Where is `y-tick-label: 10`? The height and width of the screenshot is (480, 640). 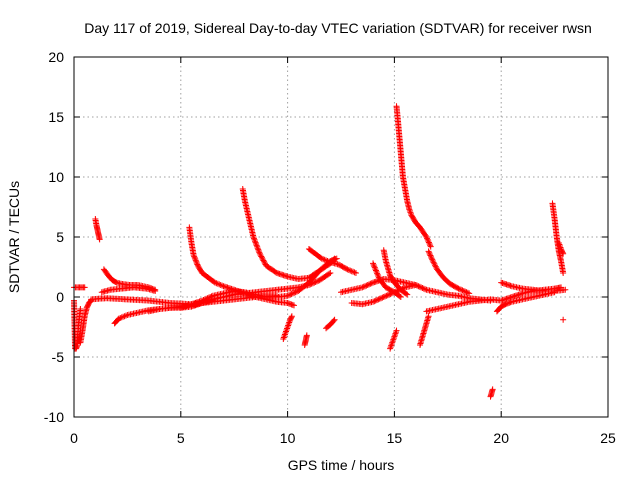 y-tick-label: 10 is located at coordinates (56, 177).